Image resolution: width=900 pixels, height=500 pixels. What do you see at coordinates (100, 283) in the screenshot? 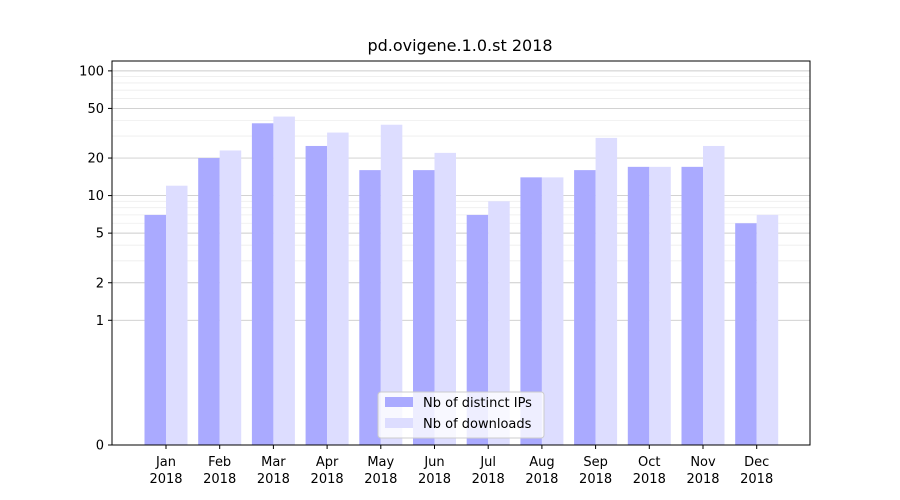
I see `y-tick-label: 2` at bounding box center [100, 283].